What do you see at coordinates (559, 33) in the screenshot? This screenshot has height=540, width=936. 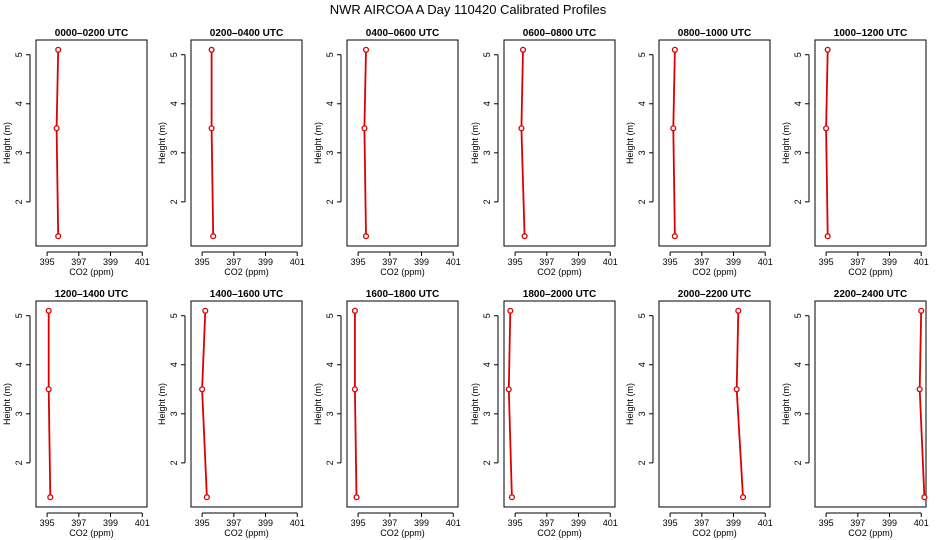 I see `panel-title: 0600–0800 UTC` at bounding box center [559, 33].